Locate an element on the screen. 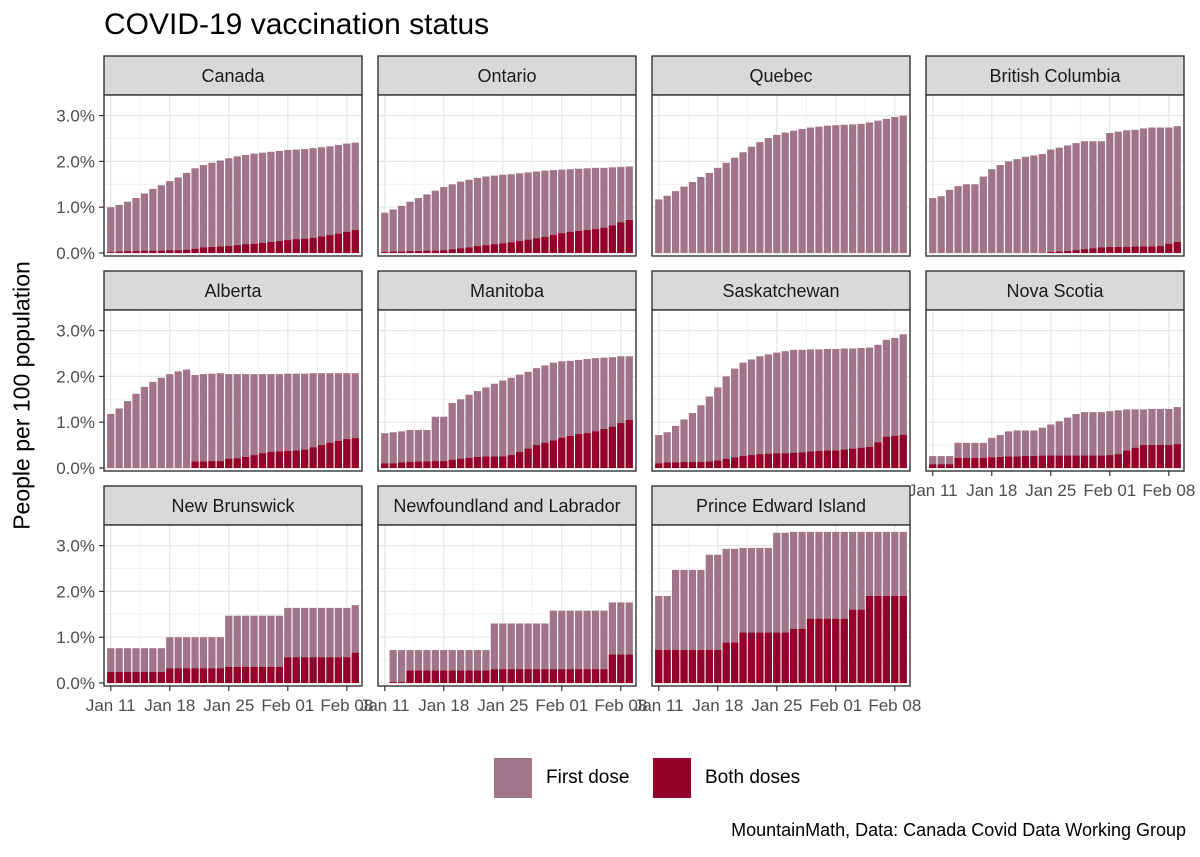 Image resolution: width=1200 pixels, height=857 pixels. strip-label-saskatchewan: Saskatchewan is located at coordinates (780, 291).